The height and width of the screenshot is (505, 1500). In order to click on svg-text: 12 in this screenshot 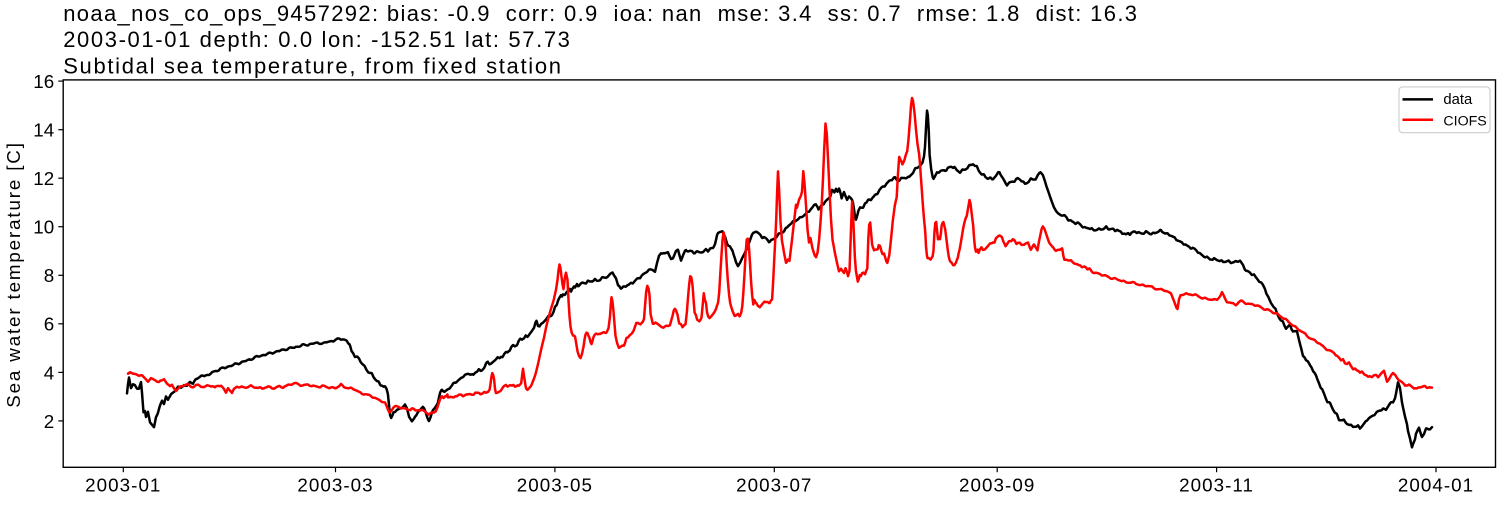, I will do `click(43, 178)`.